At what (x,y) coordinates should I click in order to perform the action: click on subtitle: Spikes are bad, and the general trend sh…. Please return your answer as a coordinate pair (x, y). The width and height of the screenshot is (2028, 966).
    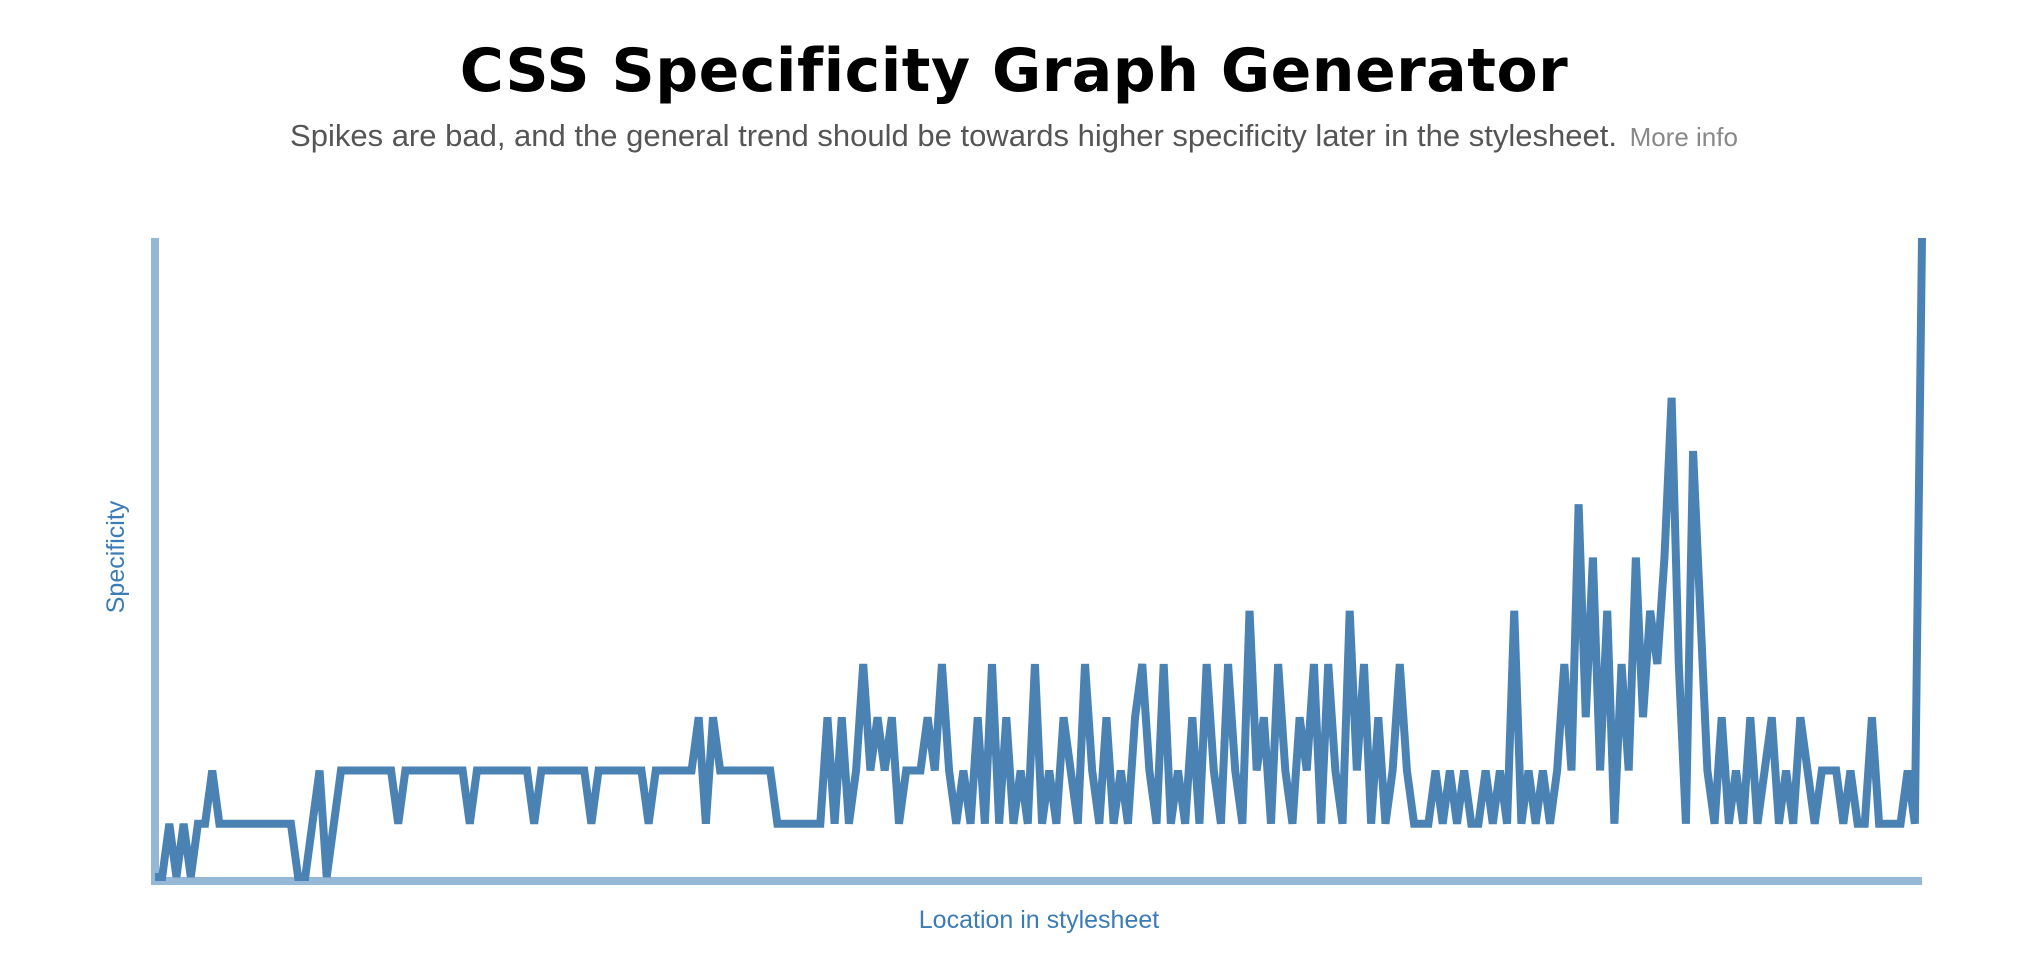
    Looking at the image, I should click on (953, 135).